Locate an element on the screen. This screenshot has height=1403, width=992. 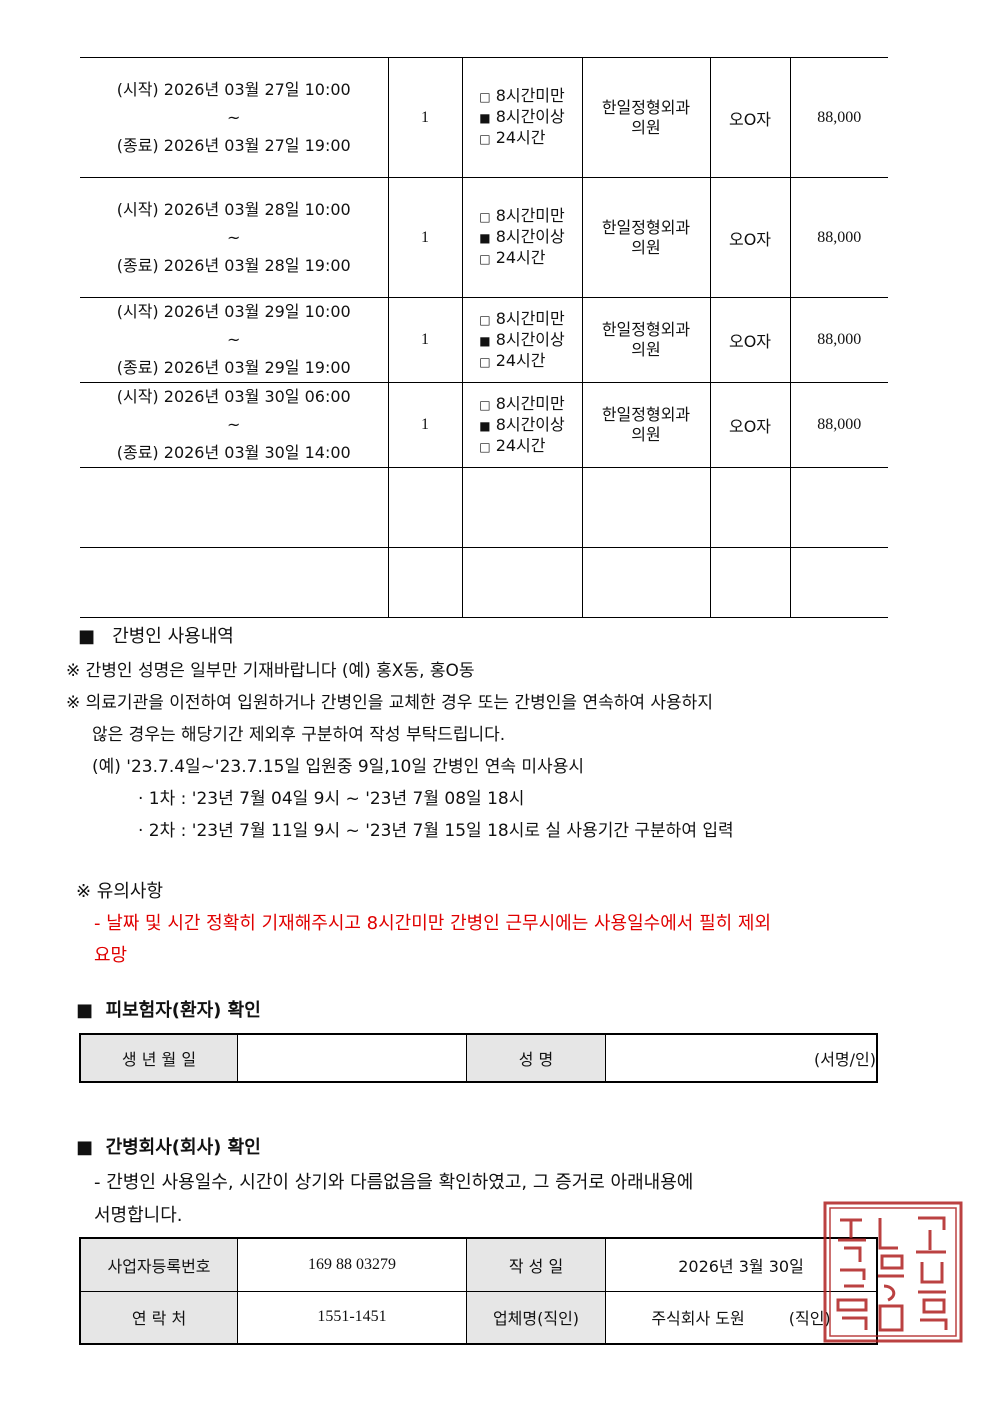
end-time: (종료) 2026년 03월 27일 19:00 is located at coordinates (233, 145).